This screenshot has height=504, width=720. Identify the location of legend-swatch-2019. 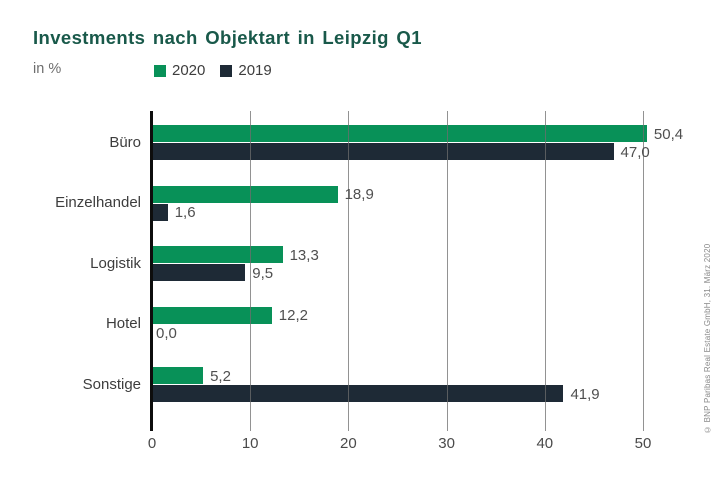
(226, 70).